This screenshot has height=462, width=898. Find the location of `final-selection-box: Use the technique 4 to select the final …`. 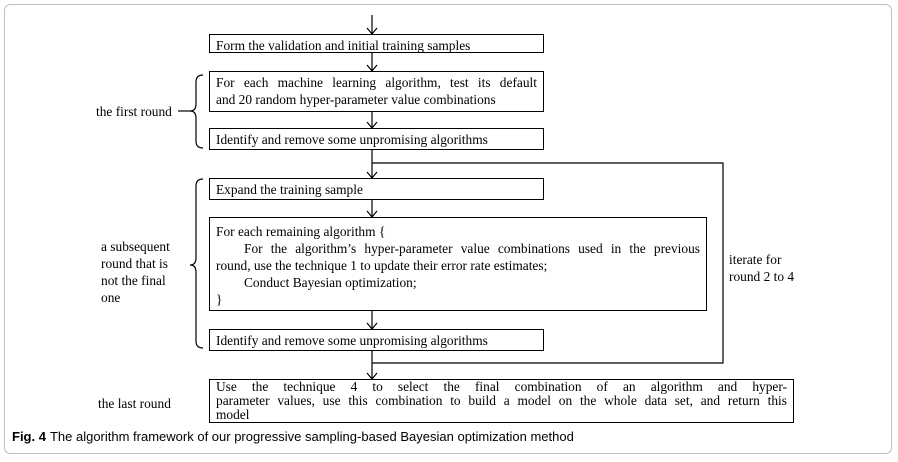

final-selection-box: Use the technique 4 to select the final … is located at coordinates (501, 401).